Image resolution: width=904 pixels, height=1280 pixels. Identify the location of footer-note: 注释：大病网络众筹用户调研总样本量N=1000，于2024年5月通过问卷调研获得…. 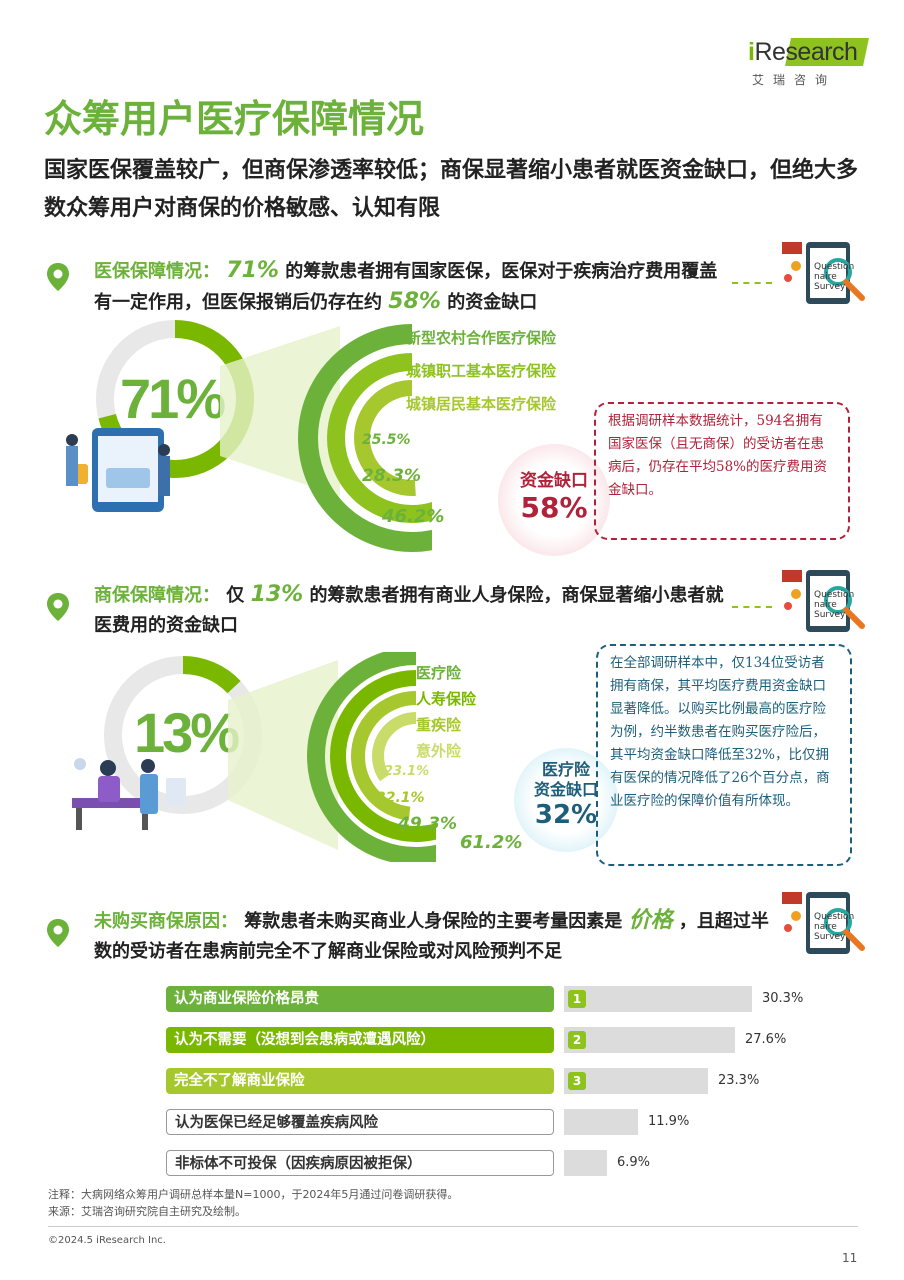
(253, 1194).